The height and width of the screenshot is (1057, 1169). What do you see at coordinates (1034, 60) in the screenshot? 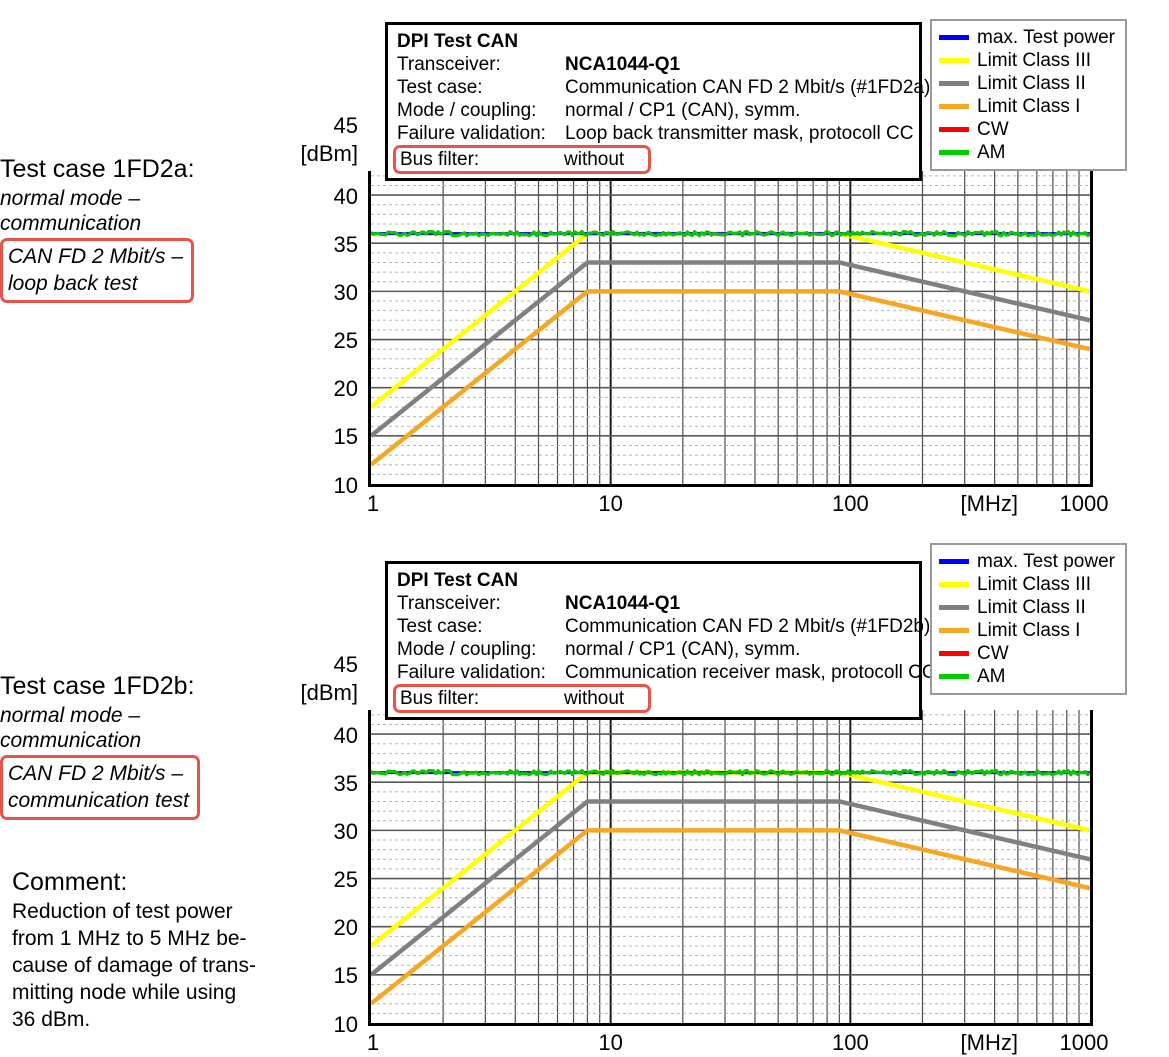
I see `chart-a-legend-label: Limit Class III` at bounding box center [1034, 60].